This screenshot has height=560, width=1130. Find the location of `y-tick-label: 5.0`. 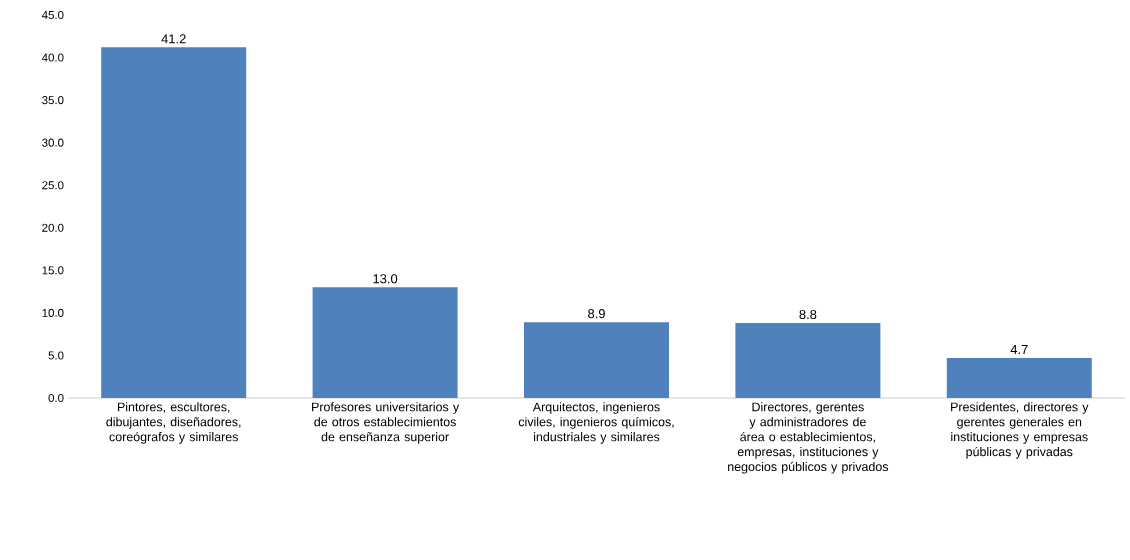

y-tick-label: 5.0 is located at coordinates (56, 355).